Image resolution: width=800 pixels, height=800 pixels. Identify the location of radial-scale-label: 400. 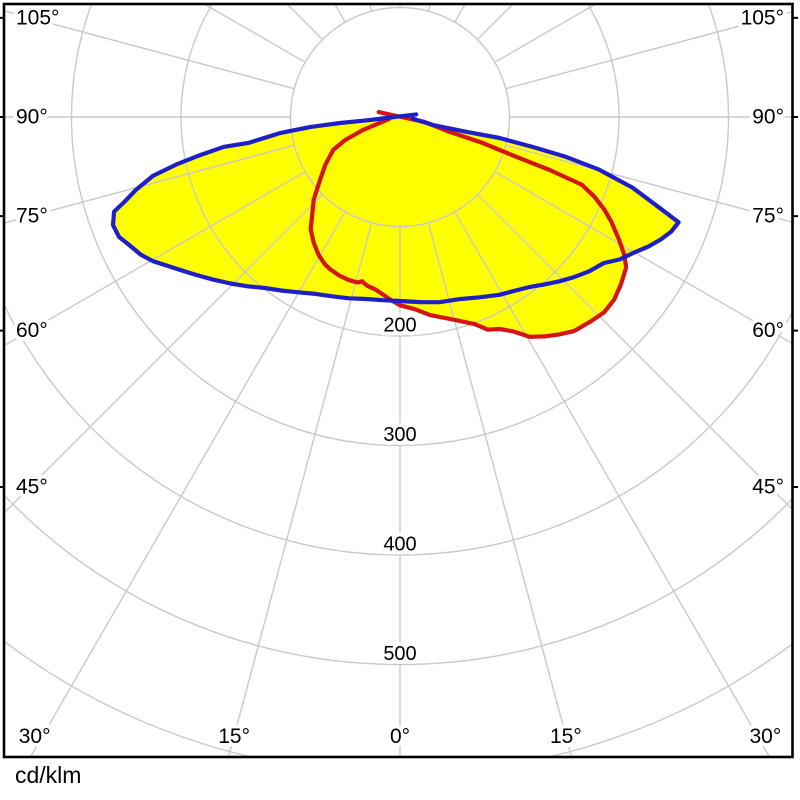
(399, 545).